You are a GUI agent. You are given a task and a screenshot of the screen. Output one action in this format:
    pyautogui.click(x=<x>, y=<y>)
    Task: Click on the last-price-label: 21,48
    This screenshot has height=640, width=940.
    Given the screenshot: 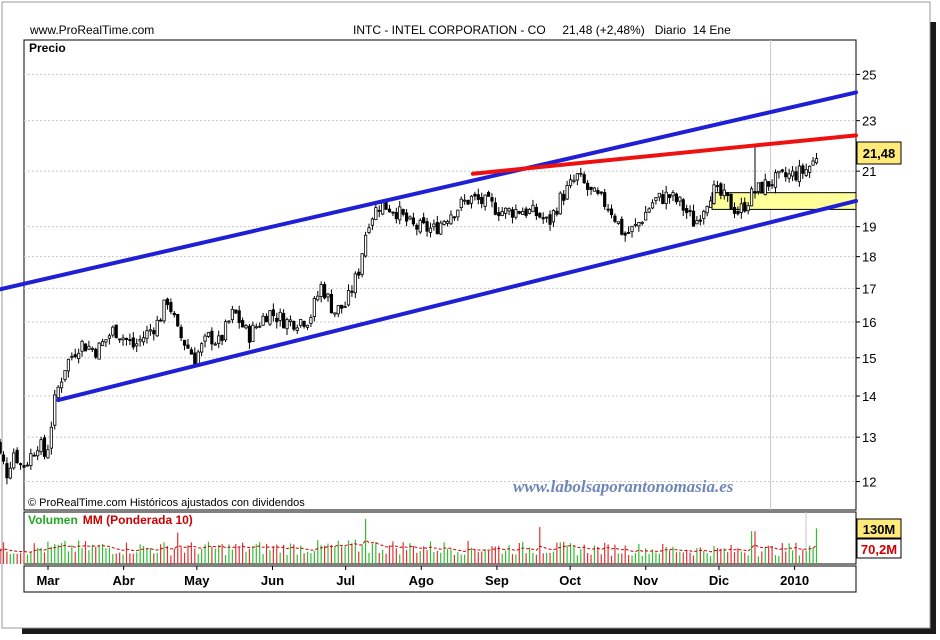 What is the action you would take?
    pyautogui.click(x=879, y=153)
    